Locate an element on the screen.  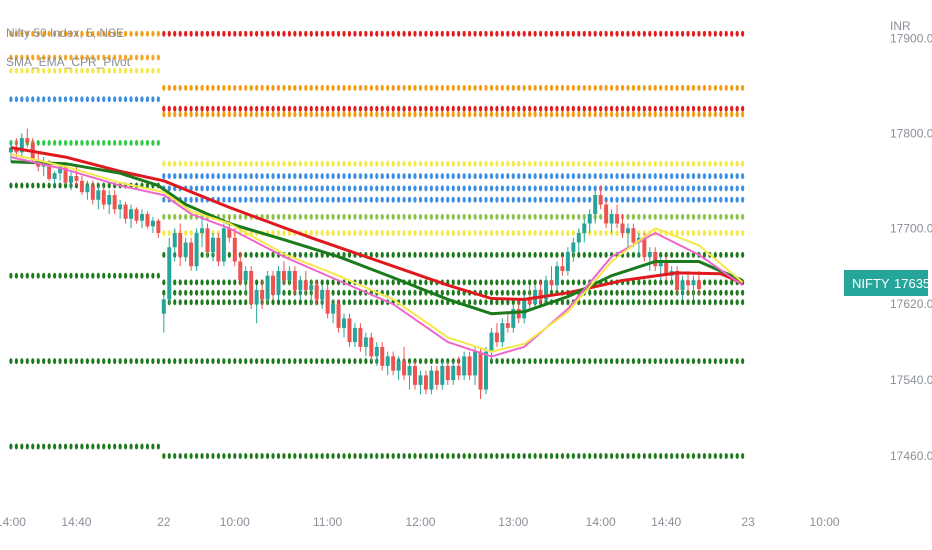
pivot-level is located at coordinates (84, 275).